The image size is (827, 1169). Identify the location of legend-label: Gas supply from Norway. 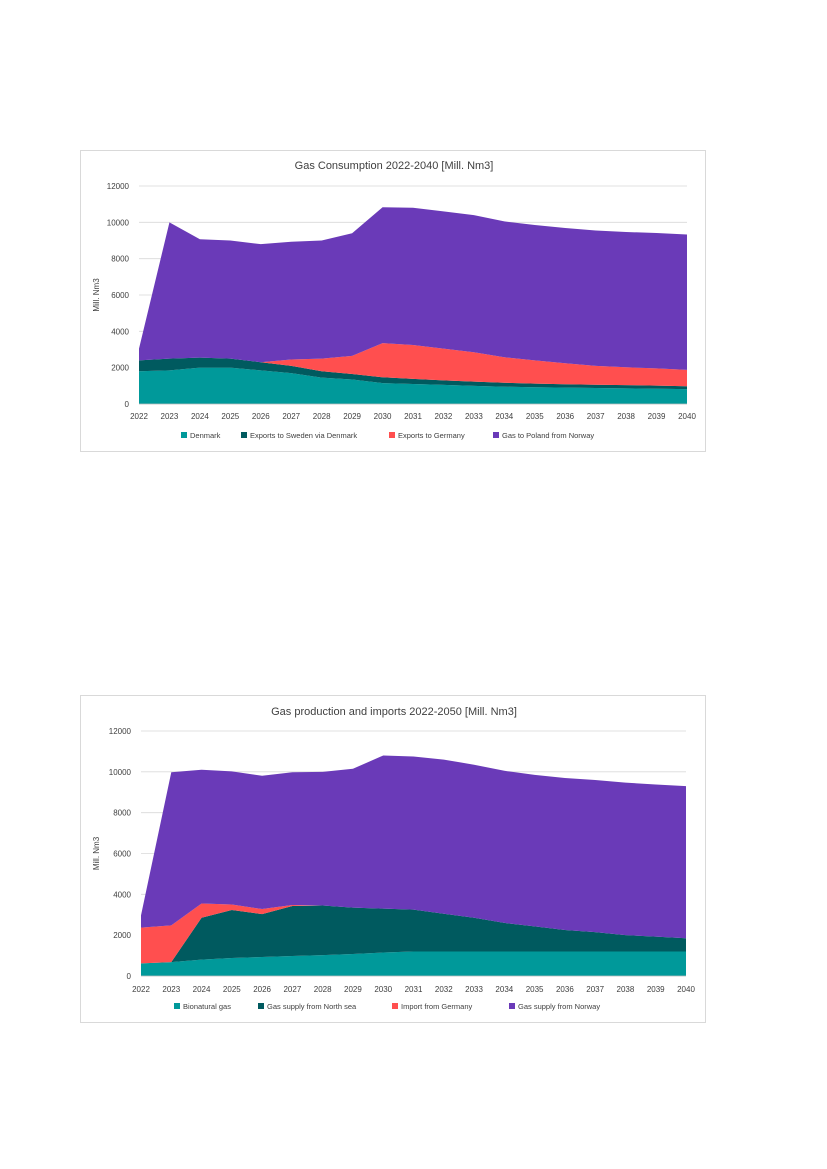
(559, 1006).